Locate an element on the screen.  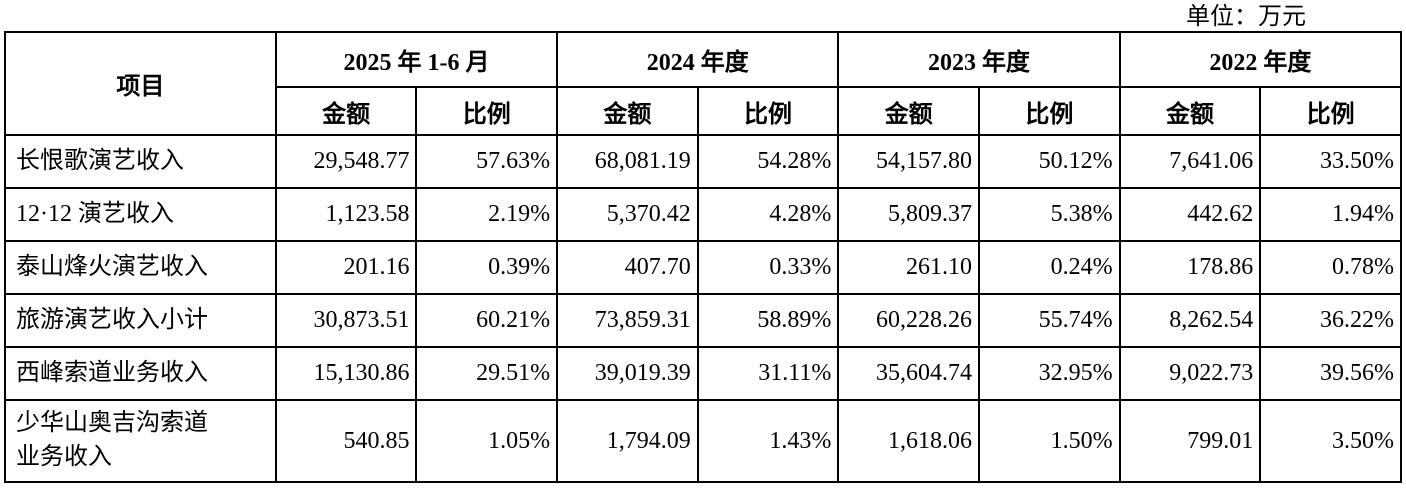
ratio-cell: 31.11% is located at coordinates (768, 373).